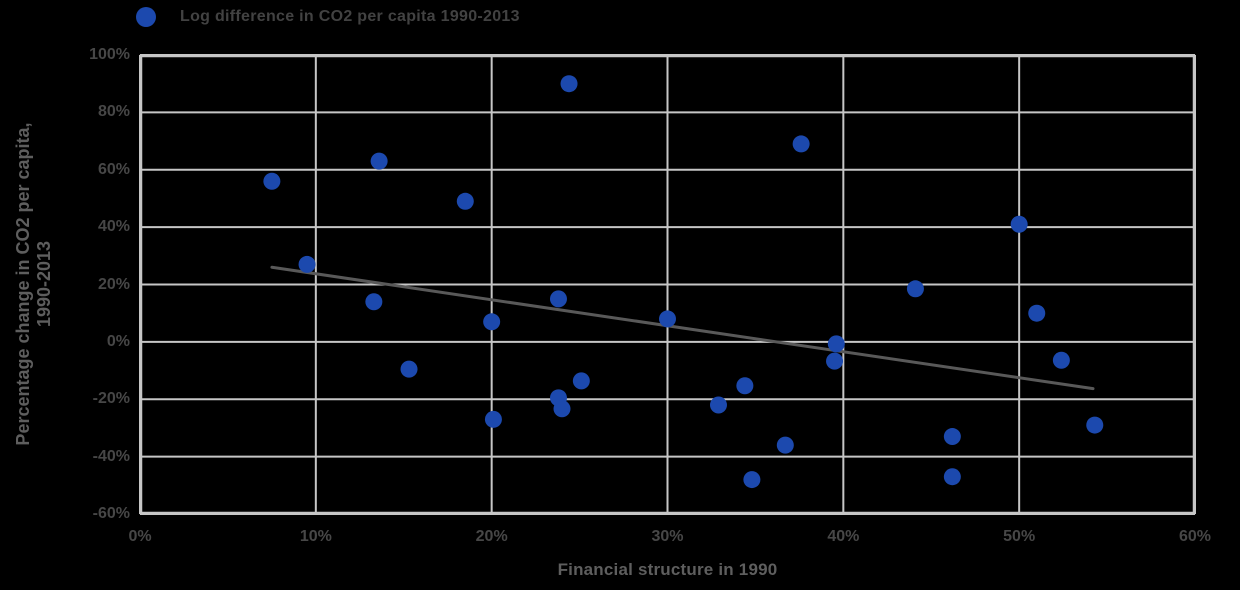  What do you see at coordinates (1019, 536) in the screenshot?
I see `x-tick-label: 50%` at bounding box center [1019, 536].